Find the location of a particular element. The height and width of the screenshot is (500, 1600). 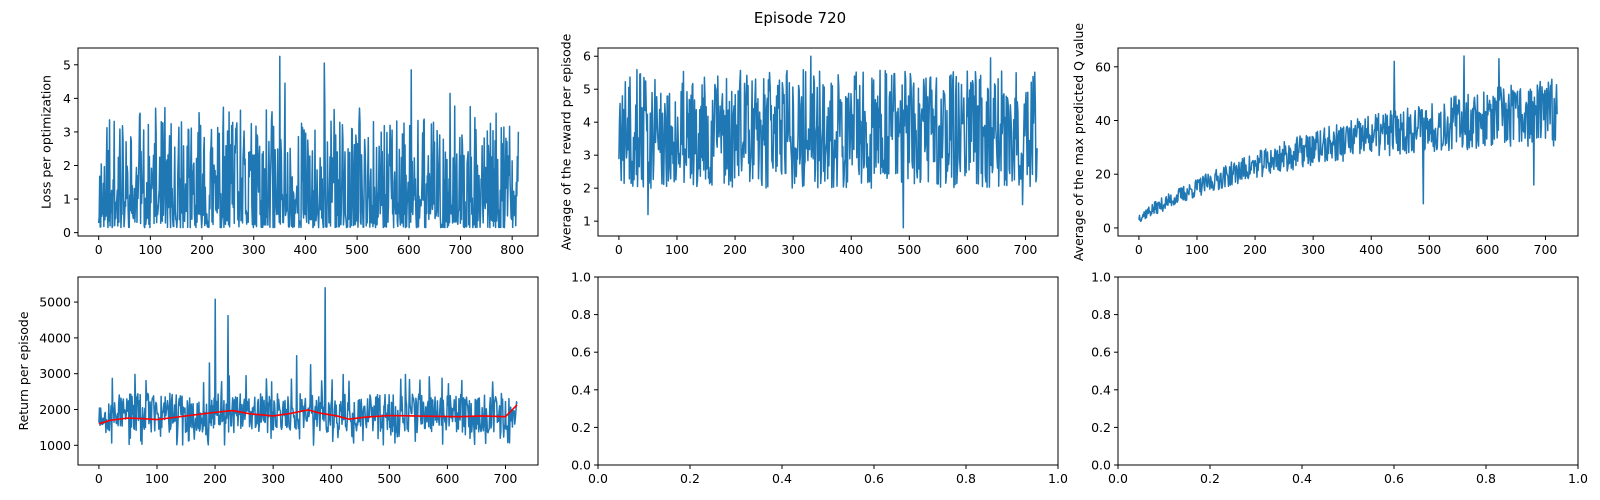

subplot-empty_1: 0.0 0.2 0.4 0.6 0.8 1.0 0.0 0.2 0.4 0.6 0.8 1.0 is located at coordinates (819, 378).